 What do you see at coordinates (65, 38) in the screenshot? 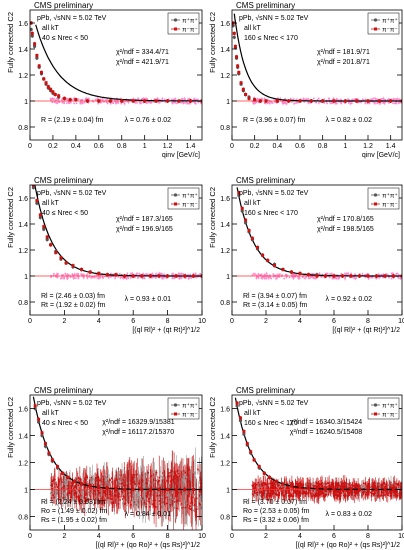
I see `multiplicity-label: 40 ≤ Nrec < 50` at bounding box center [65, 38].